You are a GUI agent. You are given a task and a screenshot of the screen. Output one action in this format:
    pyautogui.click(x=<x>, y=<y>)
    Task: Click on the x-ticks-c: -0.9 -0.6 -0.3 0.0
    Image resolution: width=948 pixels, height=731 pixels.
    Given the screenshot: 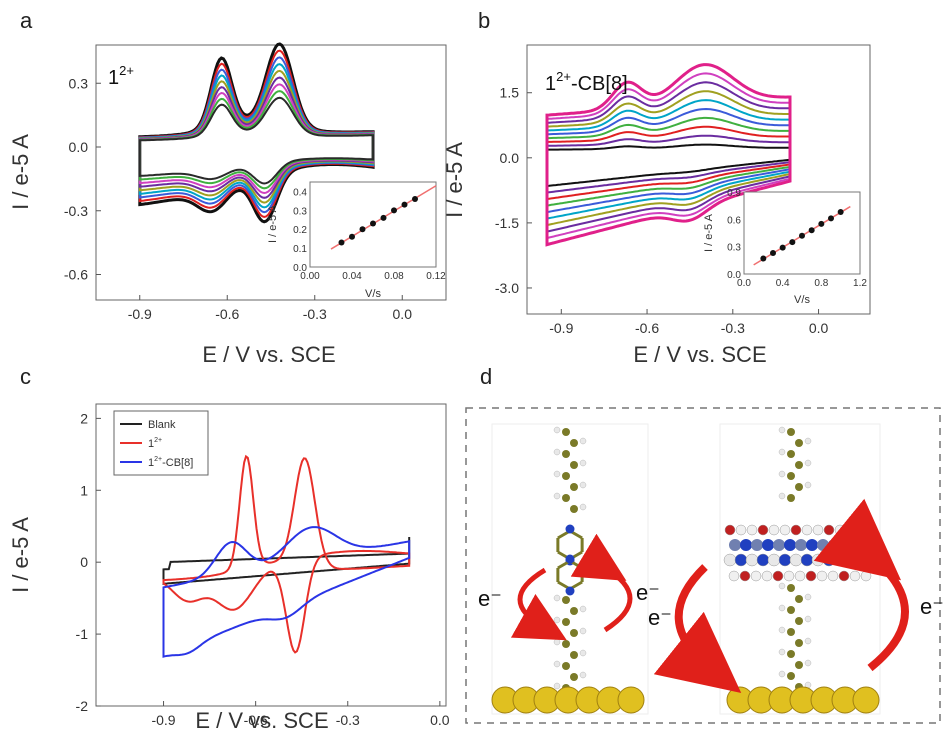 What is the action you would take?
    pyautogui.click(x=300, y=714)
    